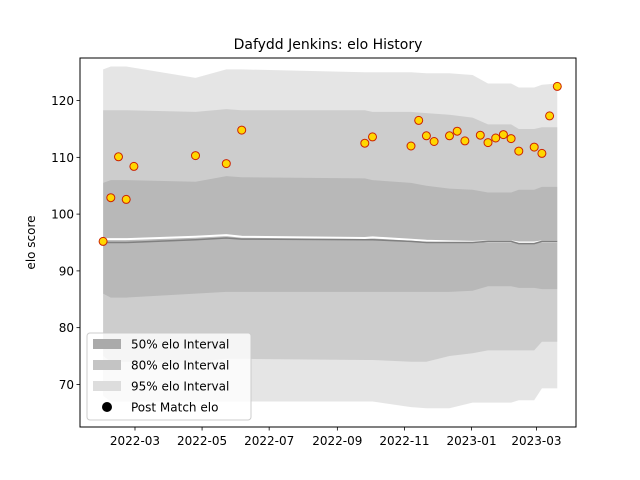 Image resolution: width=640 pixels, height=480 pixels. I want to click on median-elo-line, so click(330, 241).